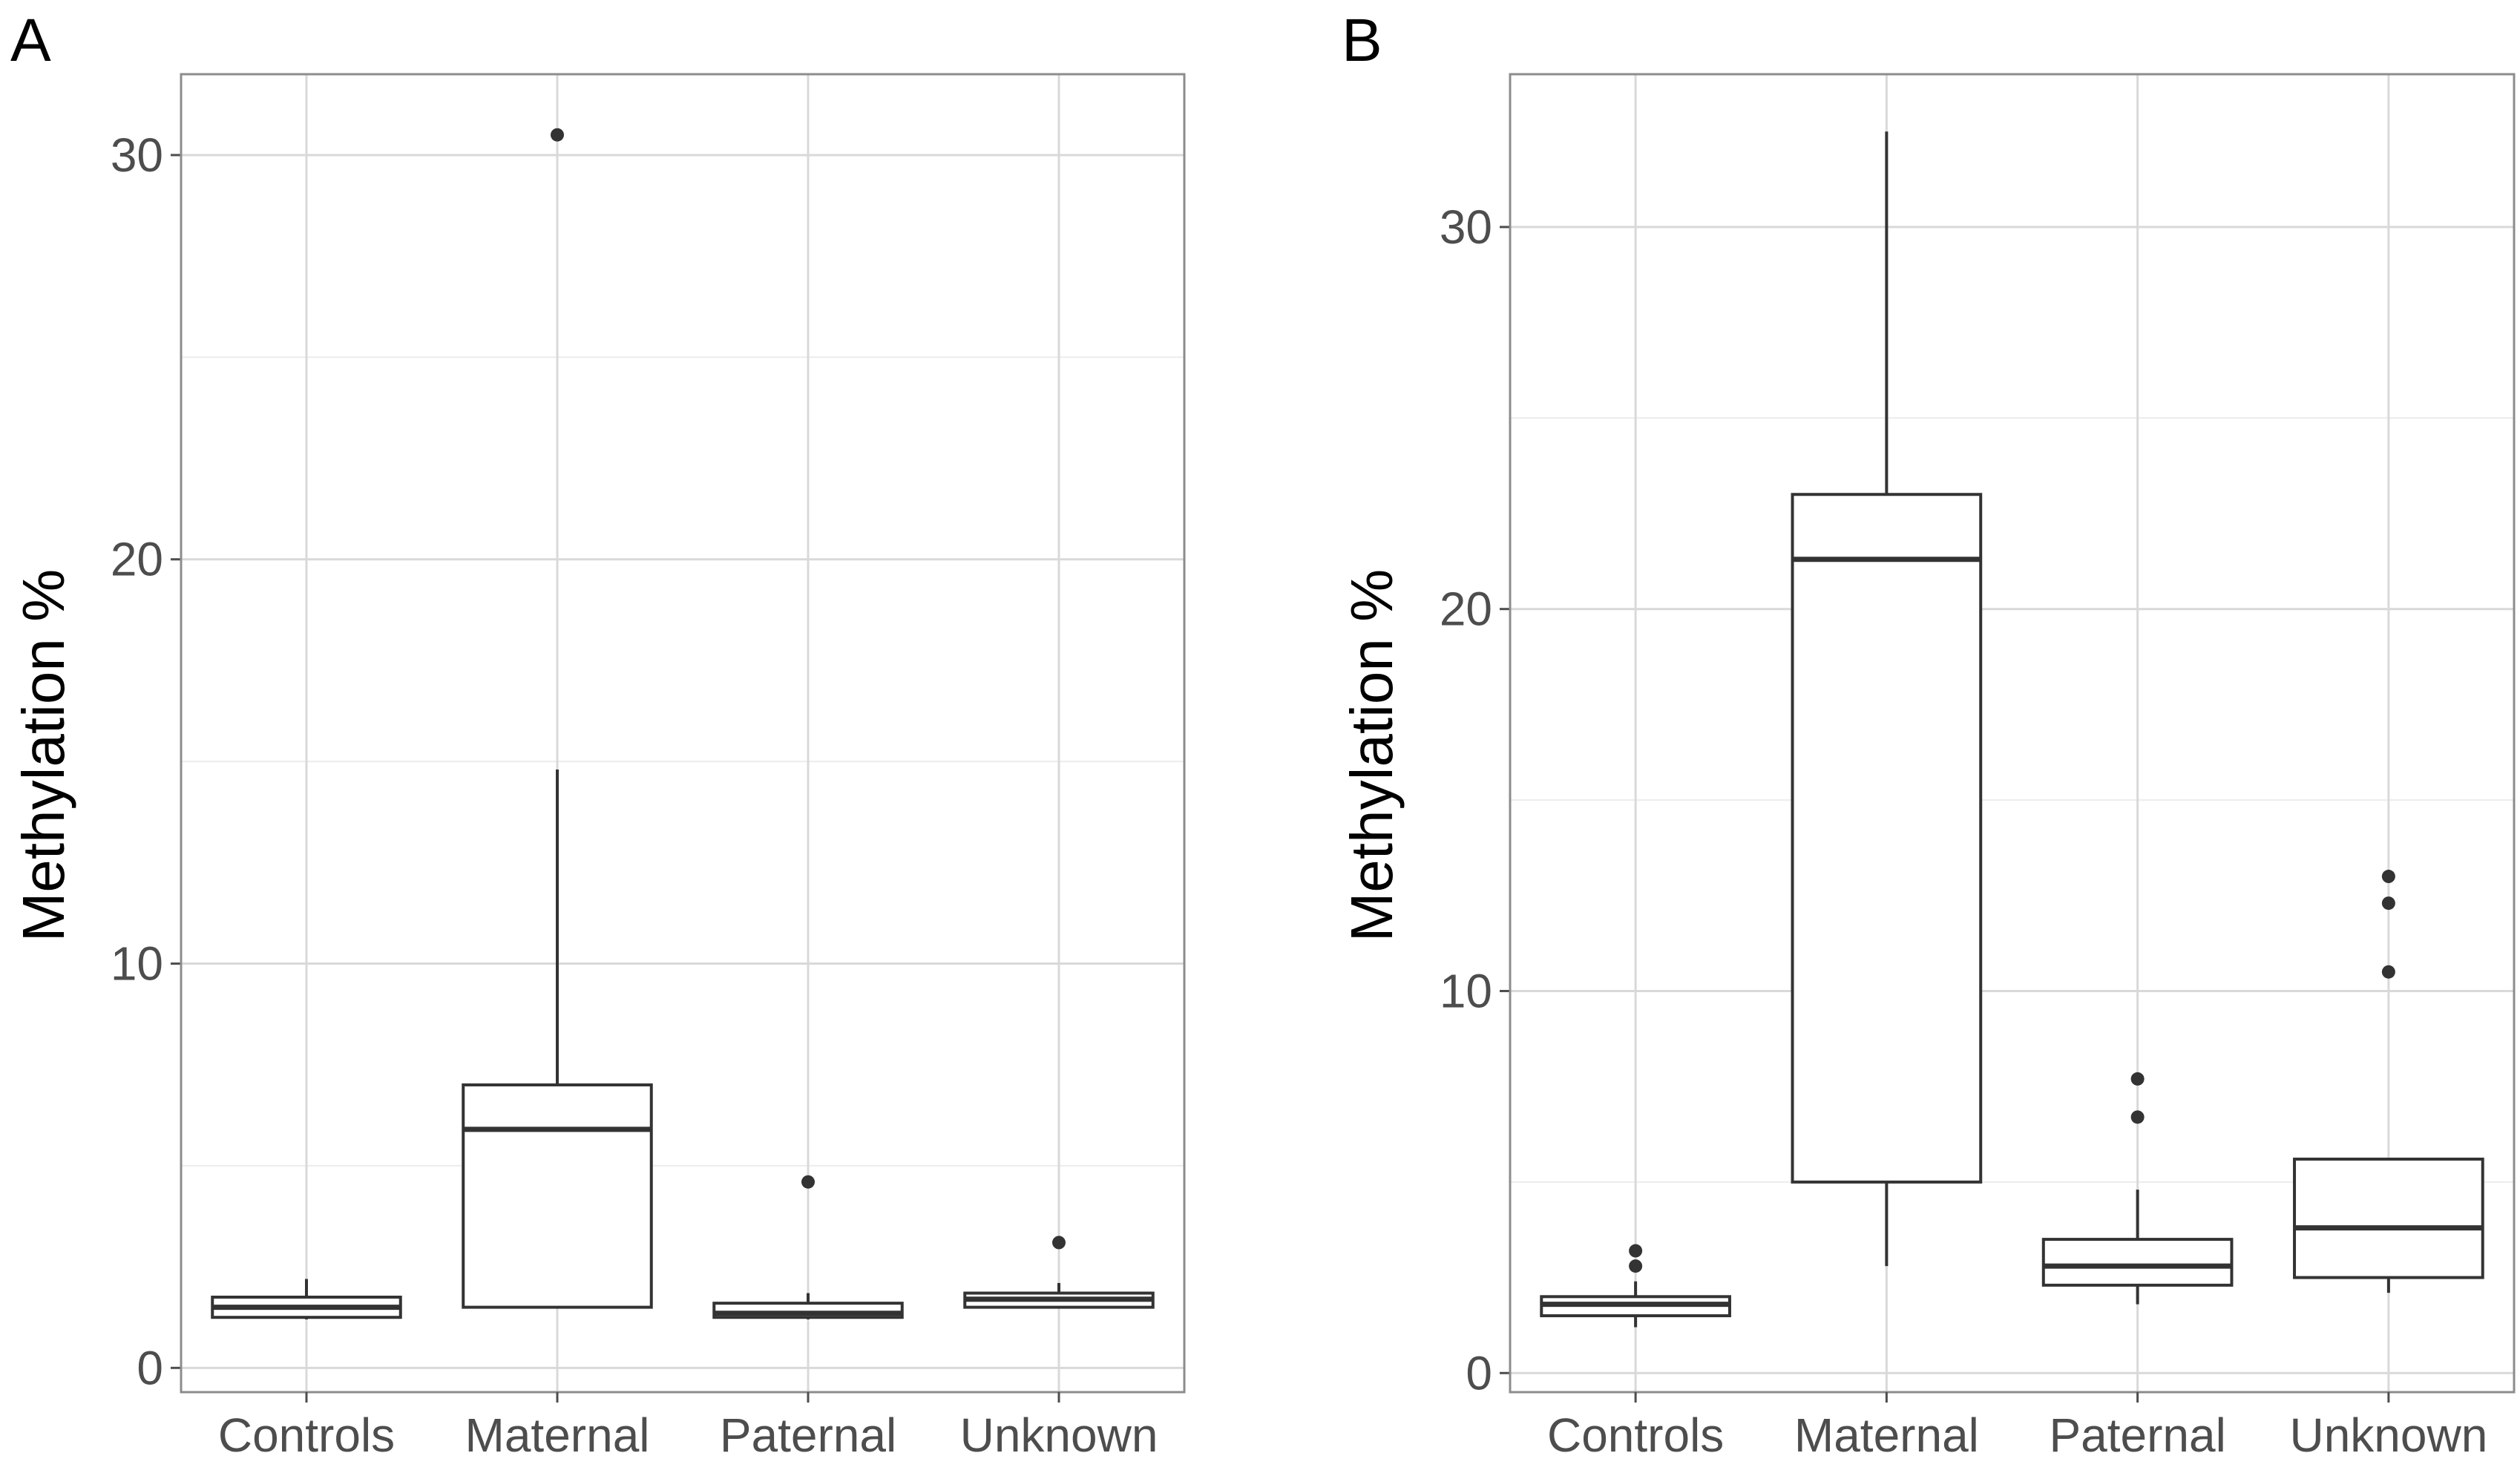 This screenshot has height=1476, width=2520. What do you see at coordinates (808, 1435) in the screenshot?
I see `panel-a-x-tick-label: Paternal` at bounding box center [808, 1435].